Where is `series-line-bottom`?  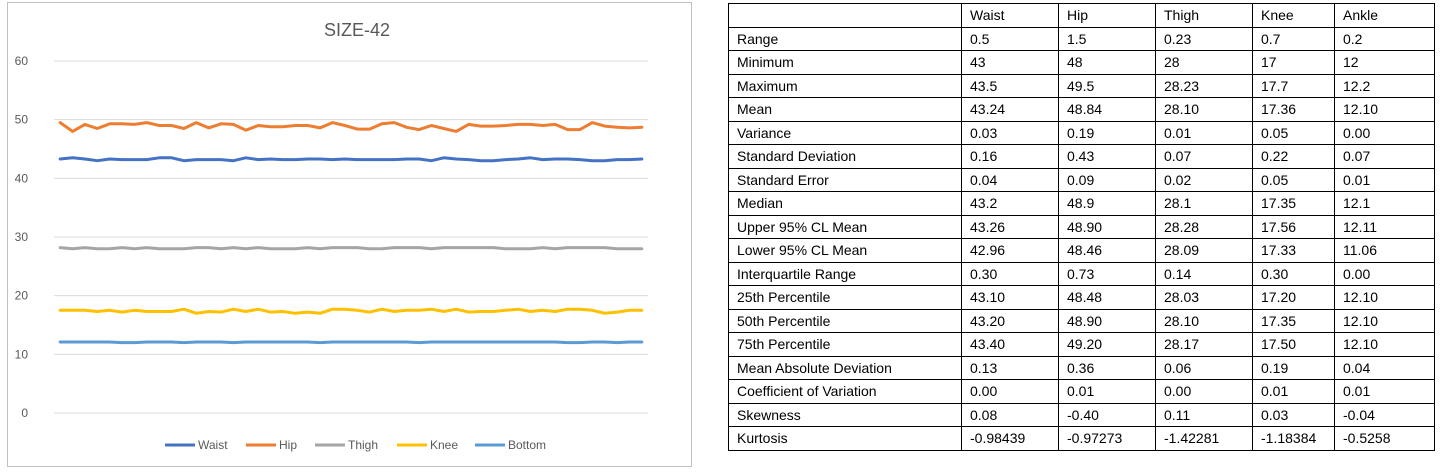
series-line-bottom is located at coordinates (351, 342).